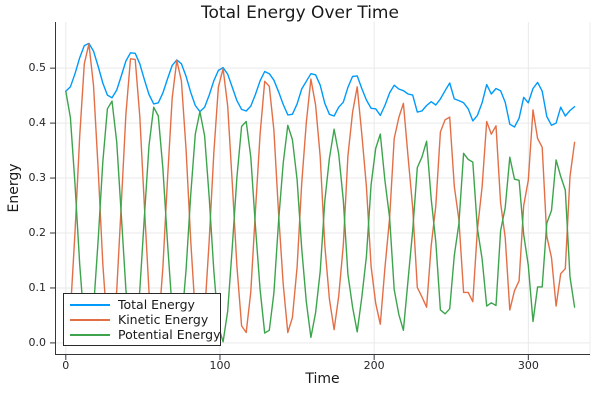 Image resolution: width=600 pixels, height=400 pixels. Describe the element at coordinates (37, 123) in the screenshot. I see `y-tick-label: 0.4` at that location.